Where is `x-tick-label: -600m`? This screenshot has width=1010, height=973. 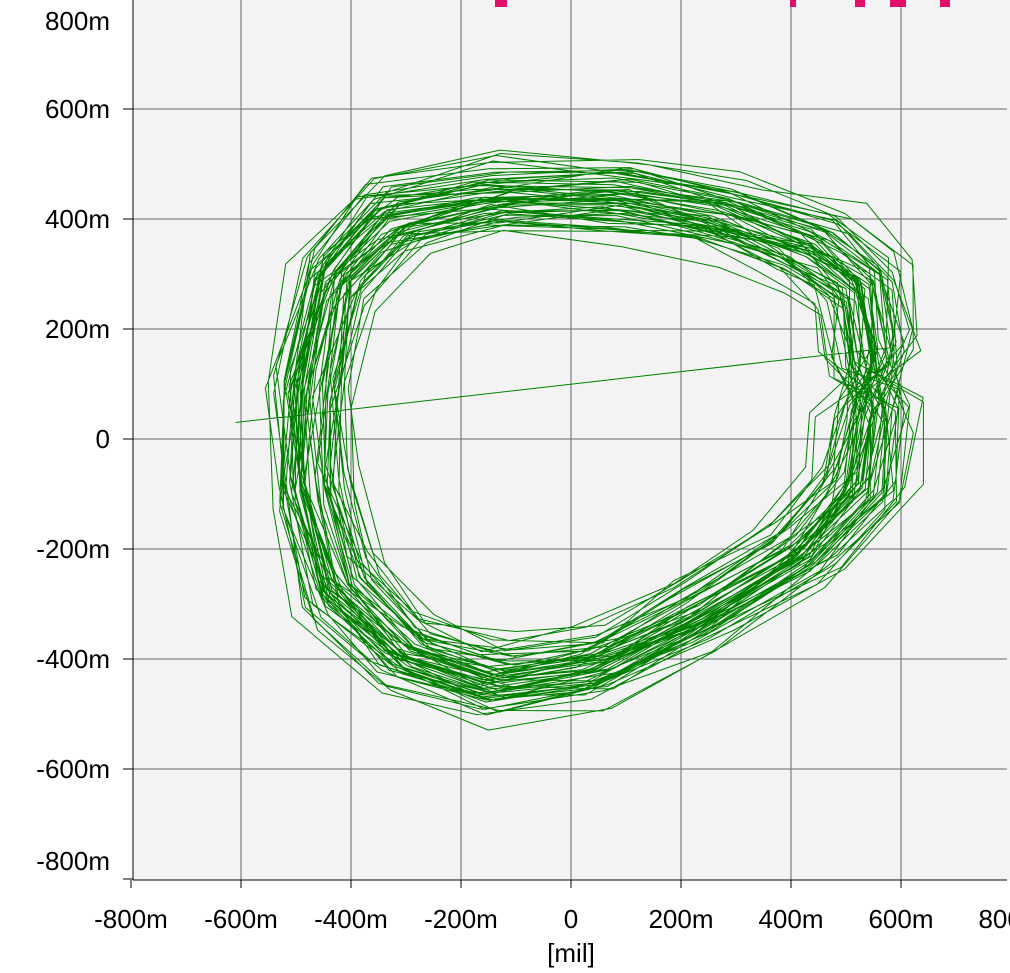 x-tick-label: -600m is located at coordinates (241, 919).